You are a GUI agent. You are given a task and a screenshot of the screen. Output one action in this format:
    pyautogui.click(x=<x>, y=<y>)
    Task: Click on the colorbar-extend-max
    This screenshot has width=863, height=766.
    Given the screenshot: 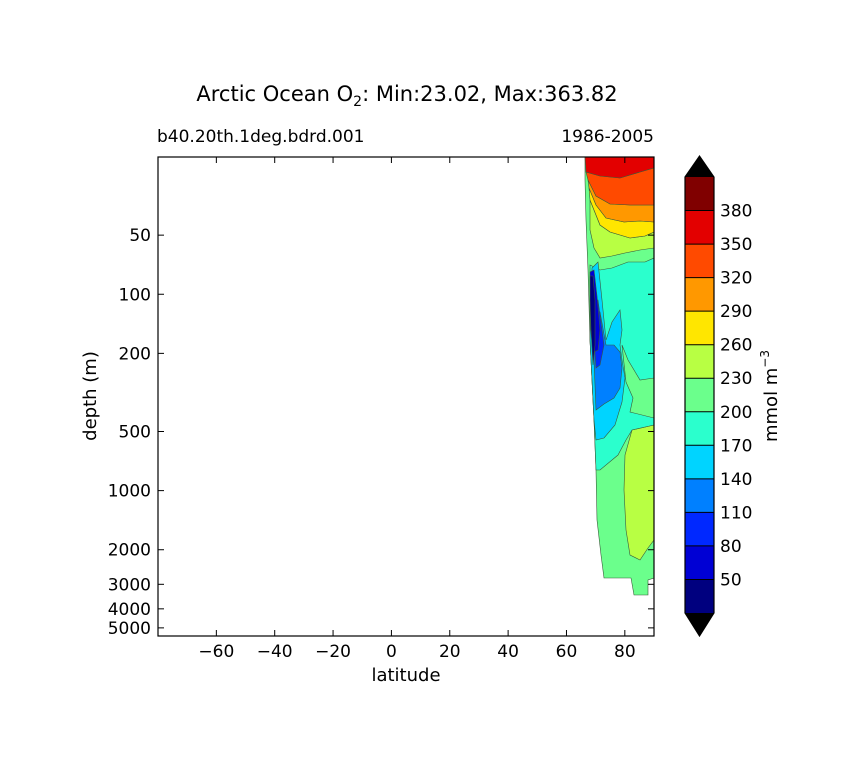 What is the action you would take?
    pyautogui.click(x=699, y=166)
    